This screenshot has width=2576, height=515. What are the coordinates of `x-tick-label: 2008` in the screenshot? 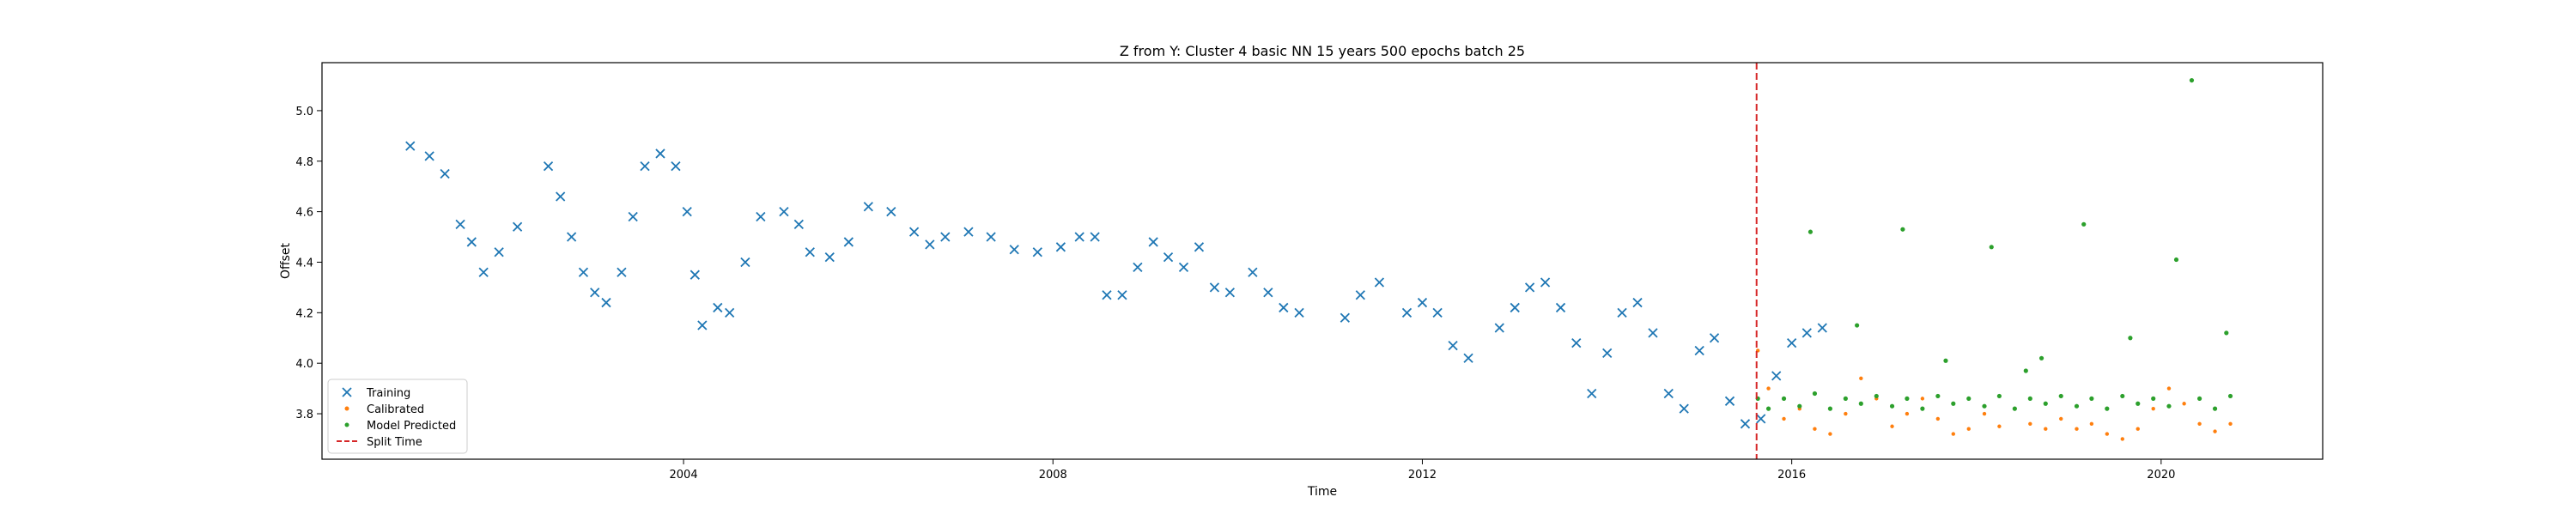 It's located at (1053, 475).